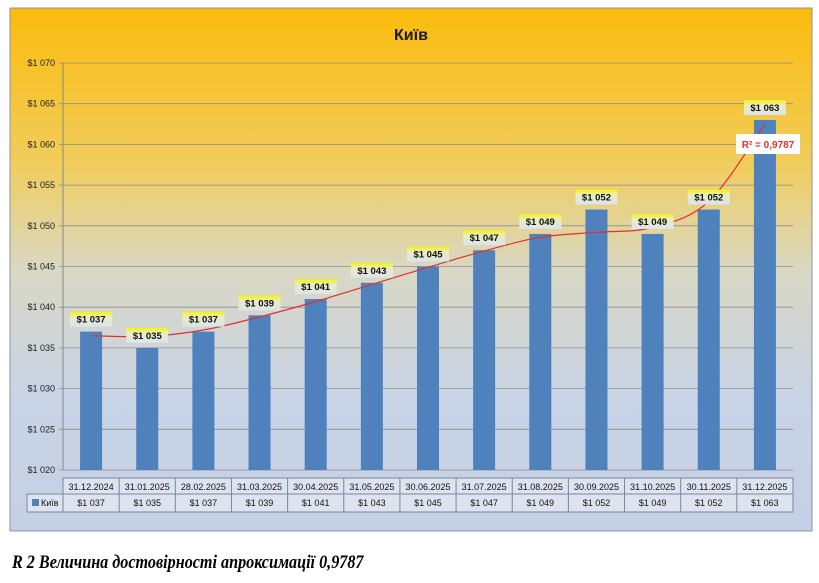 This screenshot has width=819, height=583. Describe the element at coordinates (147, 487) in the screenshot. I see `x-tick-label: 31.01.2025` at that location.